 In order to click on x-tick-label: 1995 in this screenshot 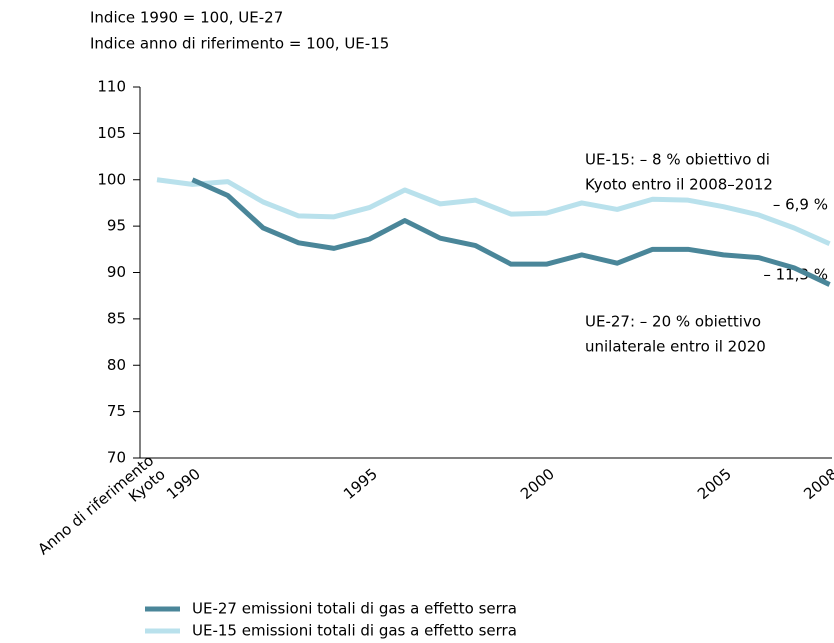, I will do `click(360, 484)`.